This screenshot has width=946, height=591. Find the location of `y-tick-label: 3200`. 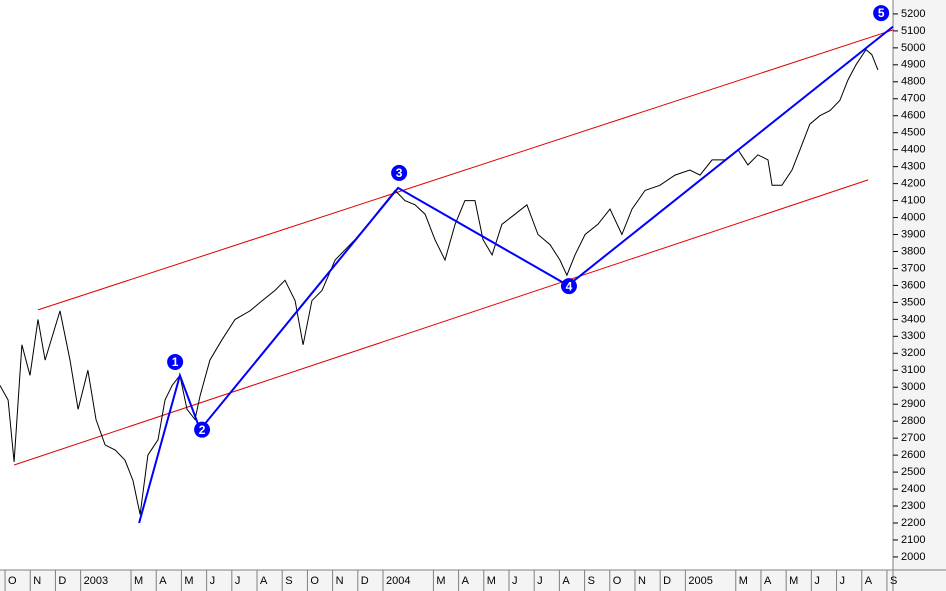

y-tick-label: 3200 is located at coordinates (913, 353).